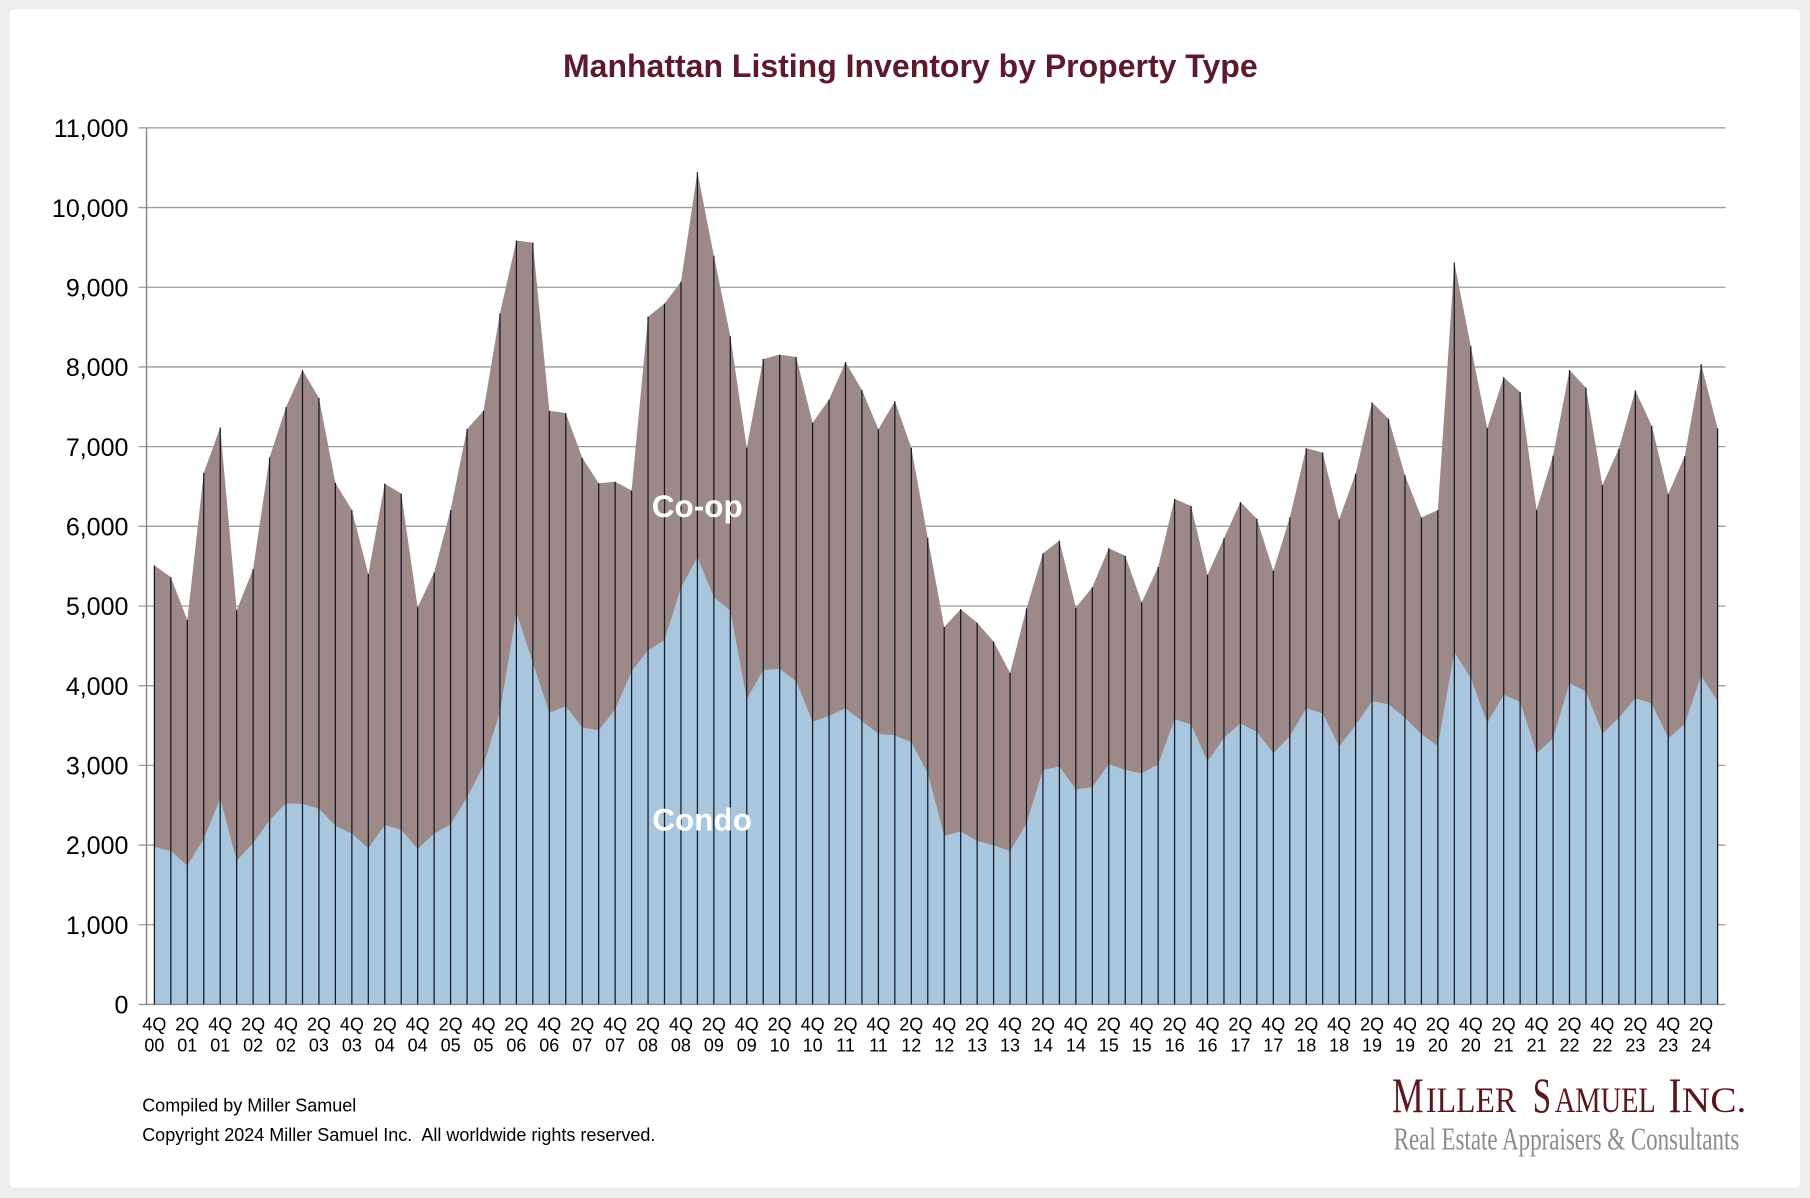 The width and height of the screenshot is (1810, 1198). Describe the element at coordinates (1714, 1100) in the screenshot. I see `svg-text: NC.` at that location.